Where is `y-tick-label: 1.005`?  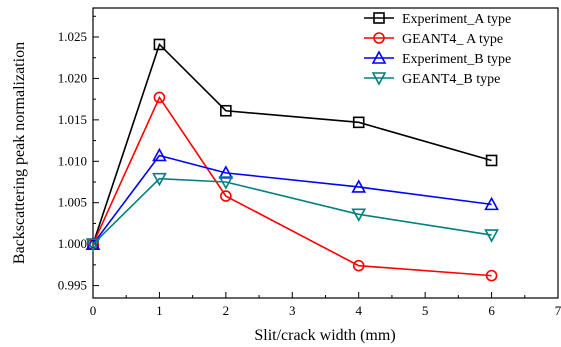
y-tick-label: 1.005 is located at coordinates (72, 202).